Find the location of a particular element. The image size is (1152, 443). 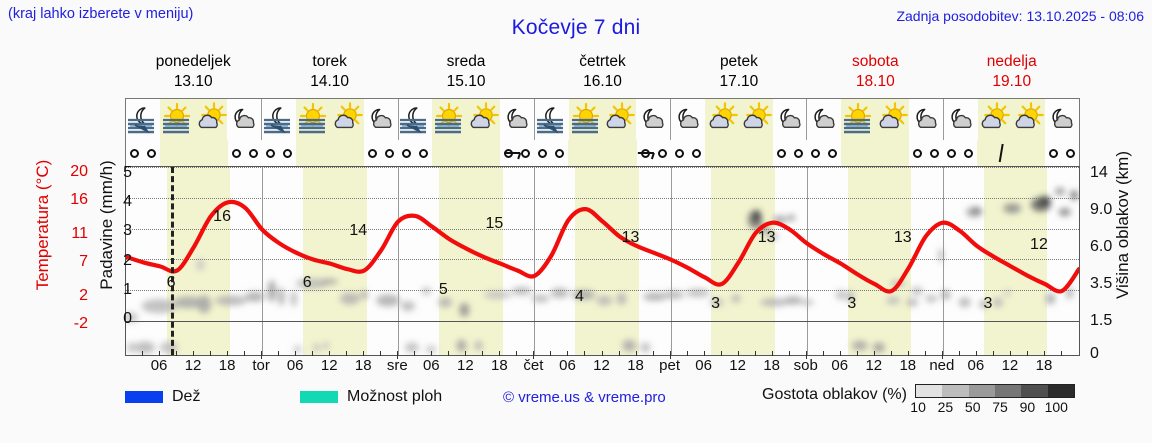

day-name: sobota is located at coordinates (875, 61).